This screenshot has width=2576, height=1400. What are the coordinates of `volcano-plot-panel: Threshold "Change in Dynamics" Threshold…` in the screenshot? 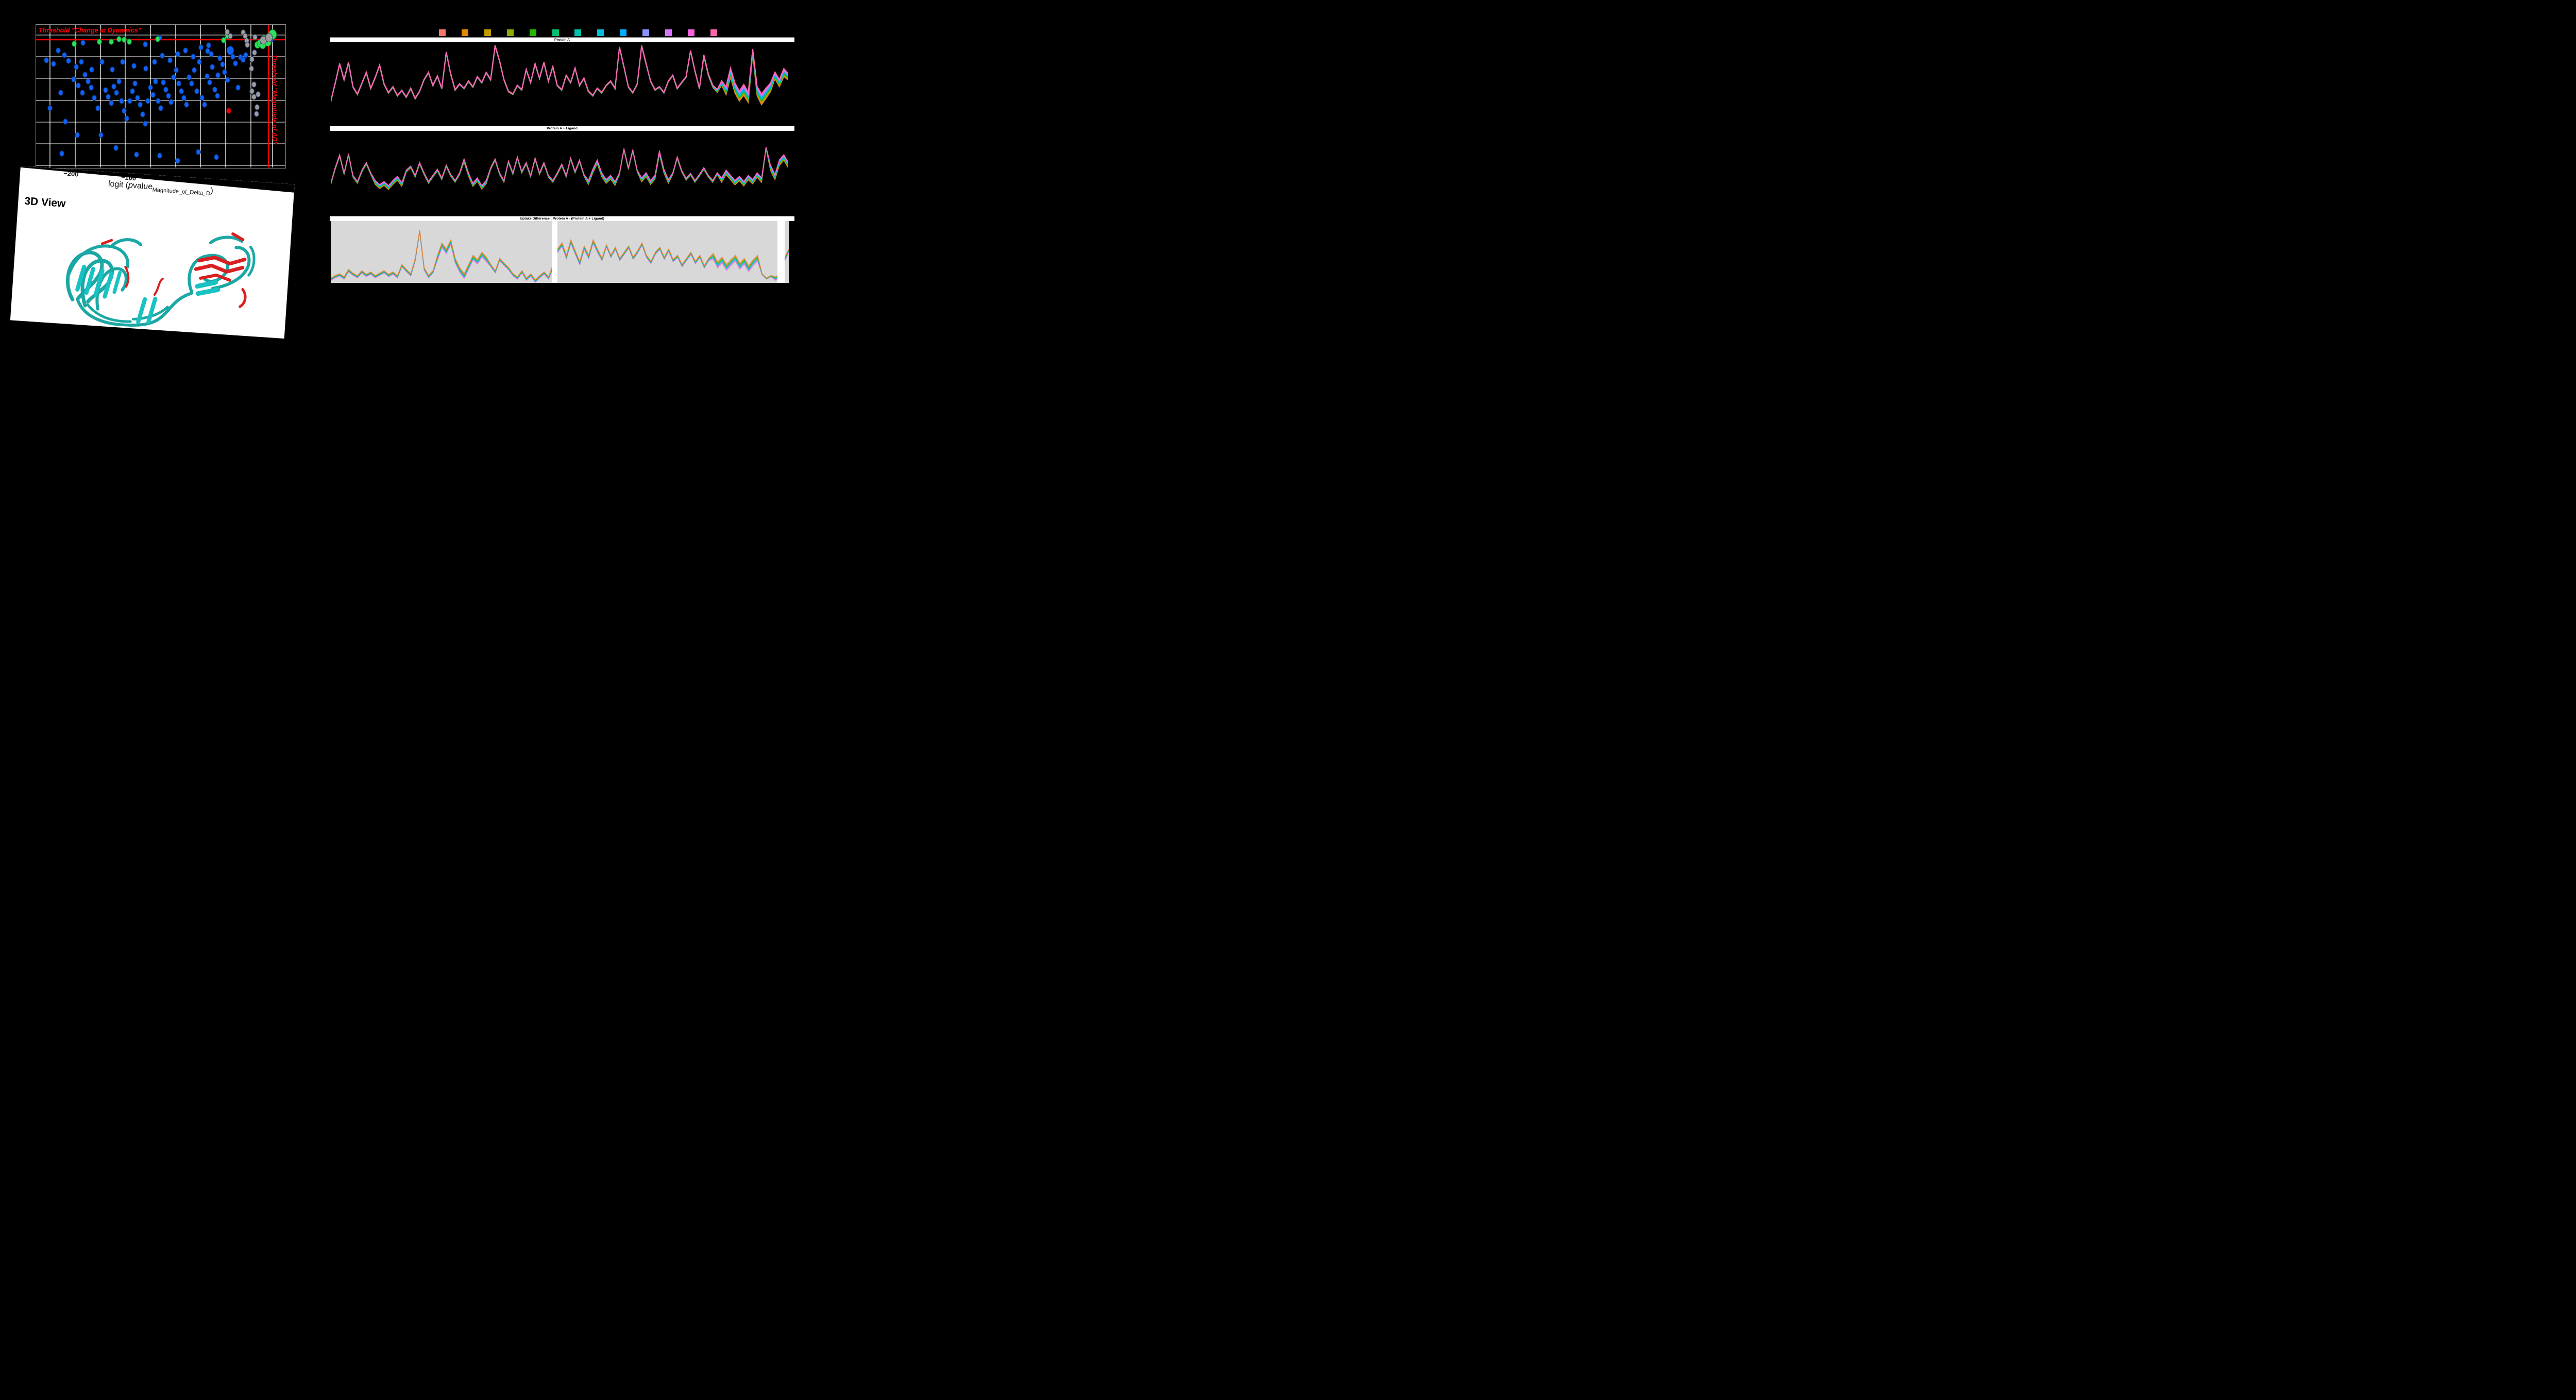 It's located at (161, 96).